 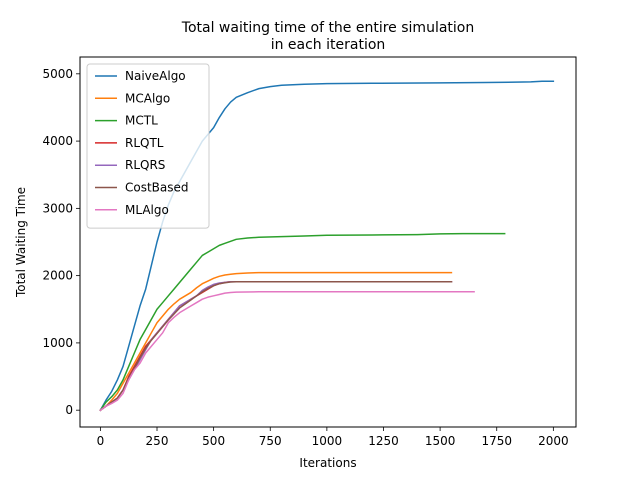 I want to click on x-tick-label: 1250, so click(x=383, y=441).